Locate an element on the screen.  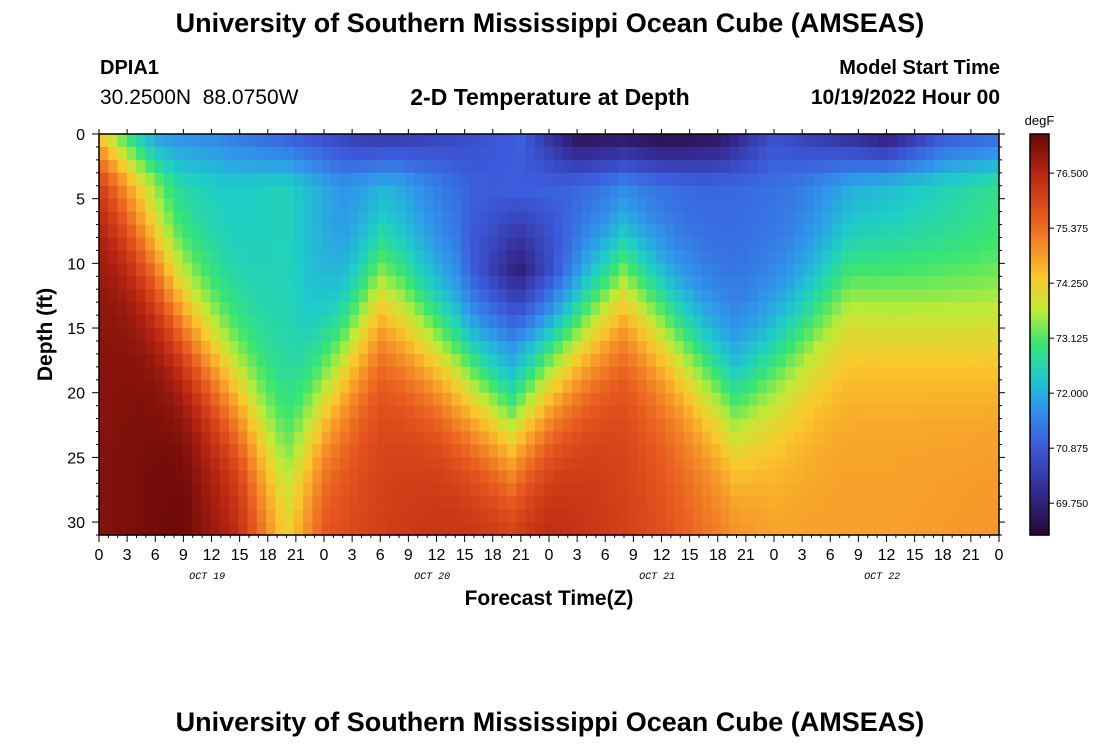
x-axis-label: Forecast Time(Z) is located at coordinates (549, 598).